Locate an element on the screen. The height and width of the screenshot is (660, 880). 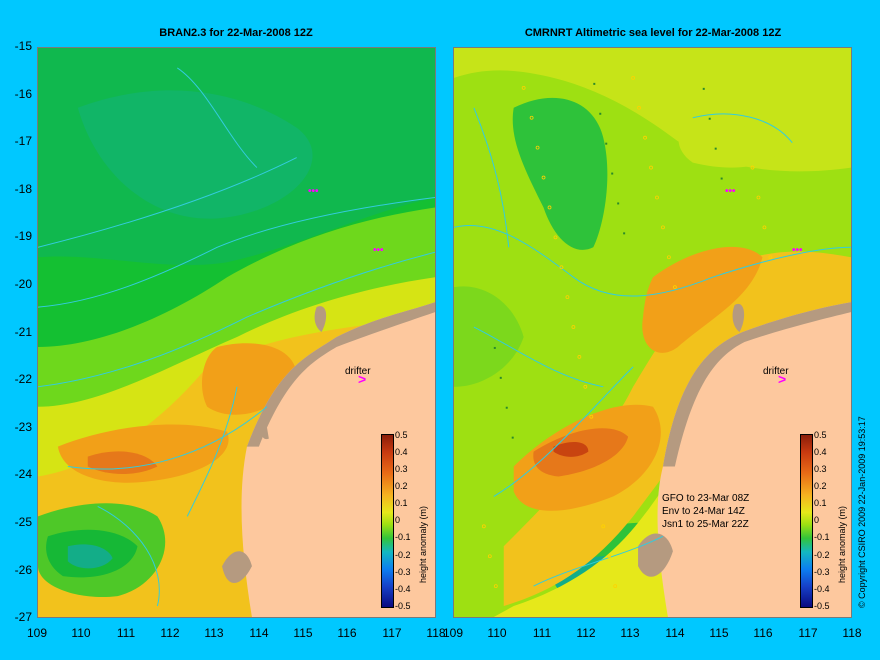
satellite-pass-jsn1: Jsn1 to 25-Mar 22Z is located at coordinates (705, 524).